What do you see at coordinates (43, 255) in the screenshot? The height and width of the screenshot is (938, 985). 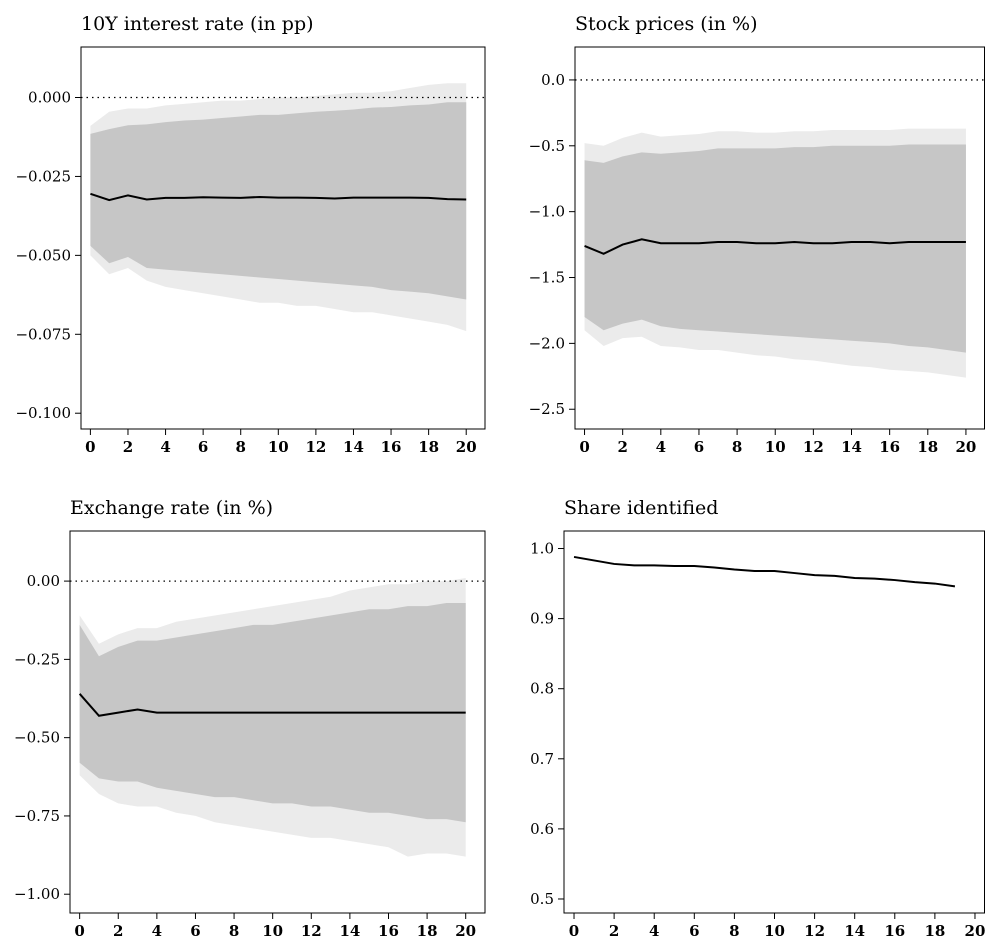 I see `y-tick-label: −0.050` at bounding box center [43, 255].